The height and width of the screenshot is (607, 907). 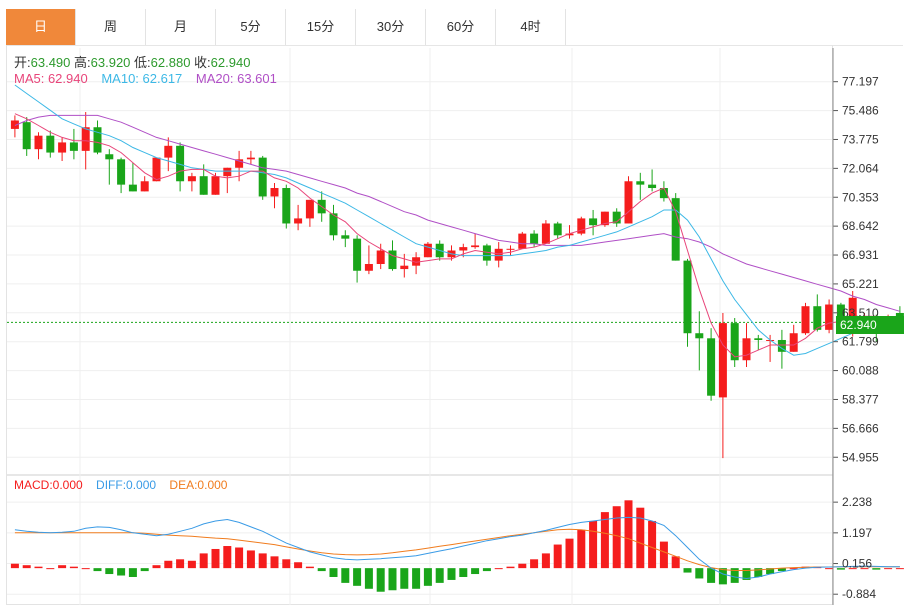 What do you see at coordinates (111, 27) in the screenshot?
I see `tab-week: 周` at bounding box center [111, 27].